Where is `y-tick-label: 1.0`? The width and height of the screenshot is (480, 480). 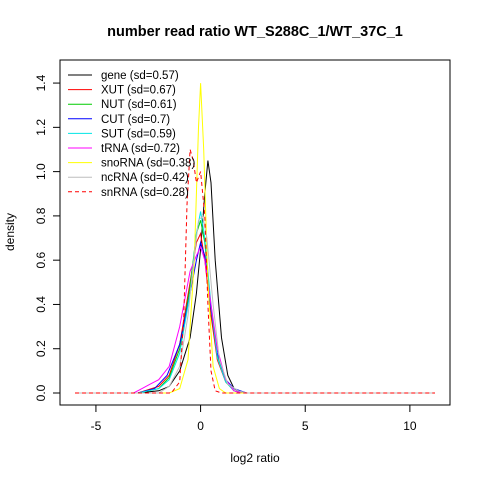 y-tick-label: 1.0 is located at coordinates (41, 171).